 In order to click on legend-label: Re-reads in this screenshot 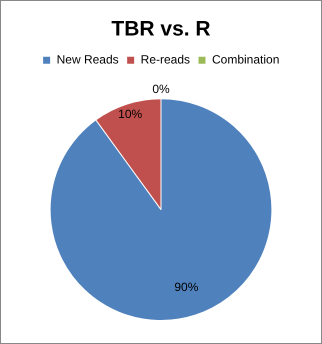, I will do `click(165, 59)`.